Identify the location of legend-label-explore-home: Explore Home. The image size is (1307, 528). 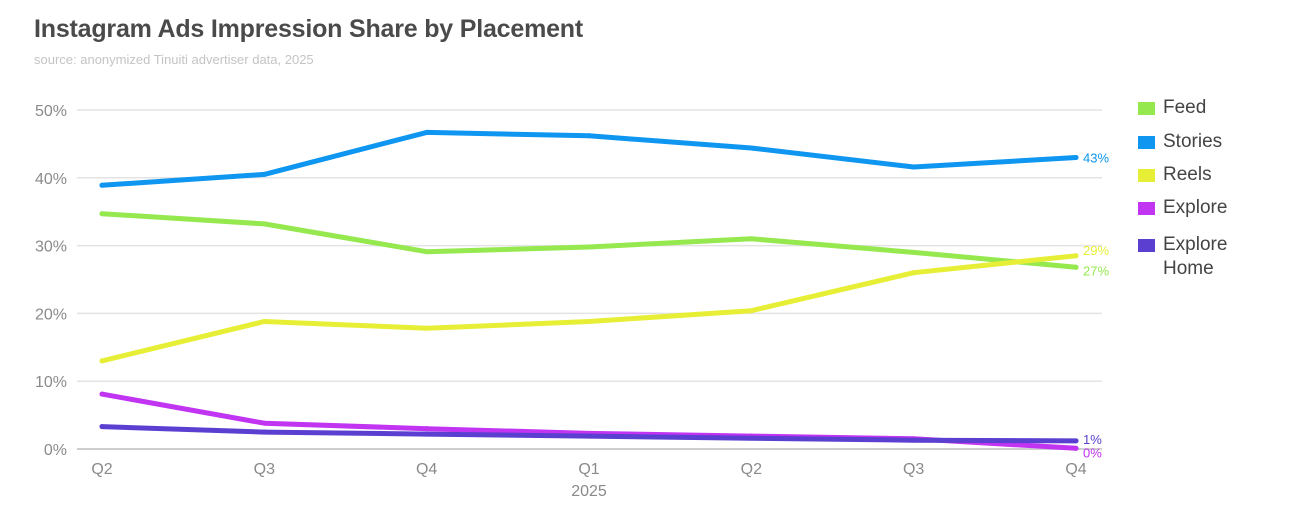
(1195, 256).